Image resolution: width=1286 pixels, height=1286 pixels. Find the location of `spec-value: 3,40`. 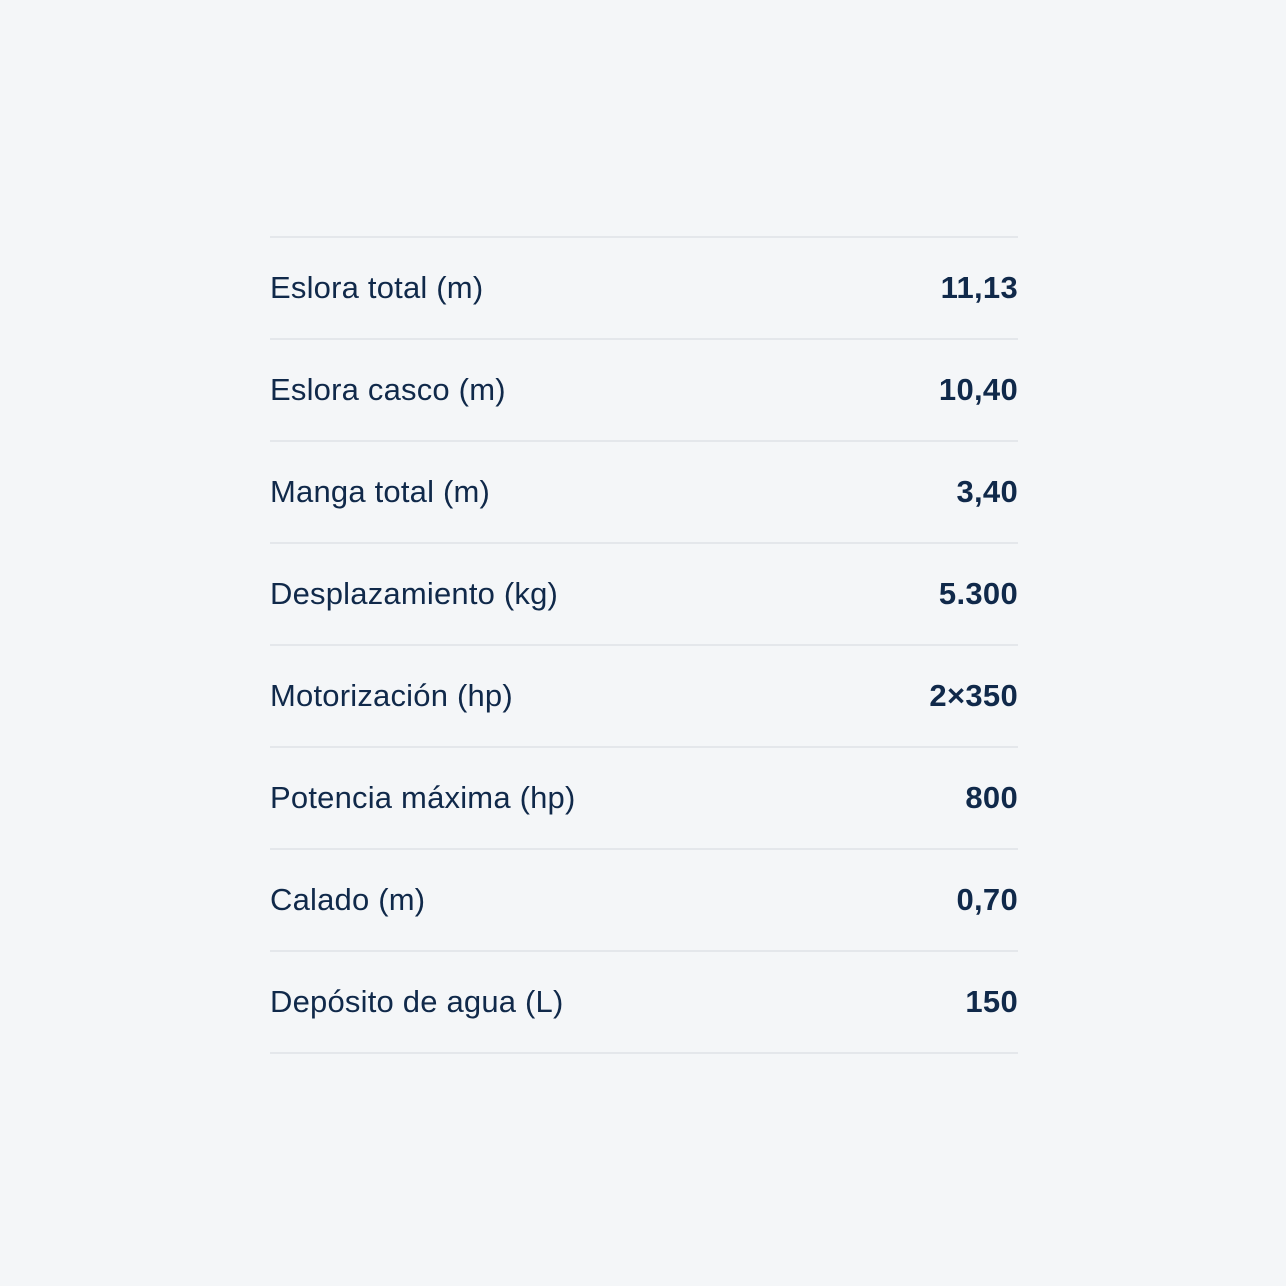

spec-value: 3,40 is located at coordinates (987, 491).